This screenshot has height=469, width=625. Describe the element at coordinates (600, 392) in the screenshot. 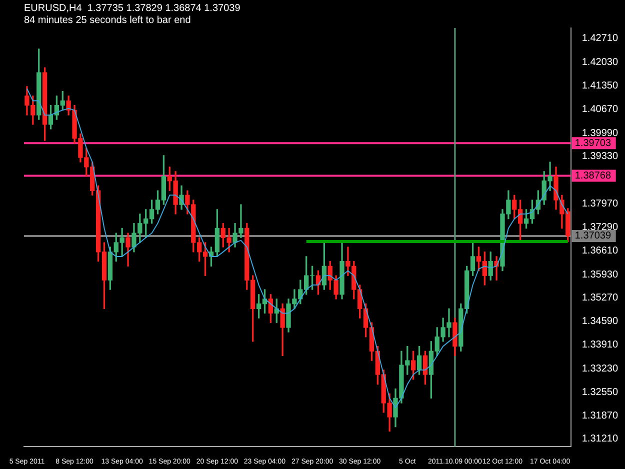

I see `y-tick-label: 1.32550` at that location.